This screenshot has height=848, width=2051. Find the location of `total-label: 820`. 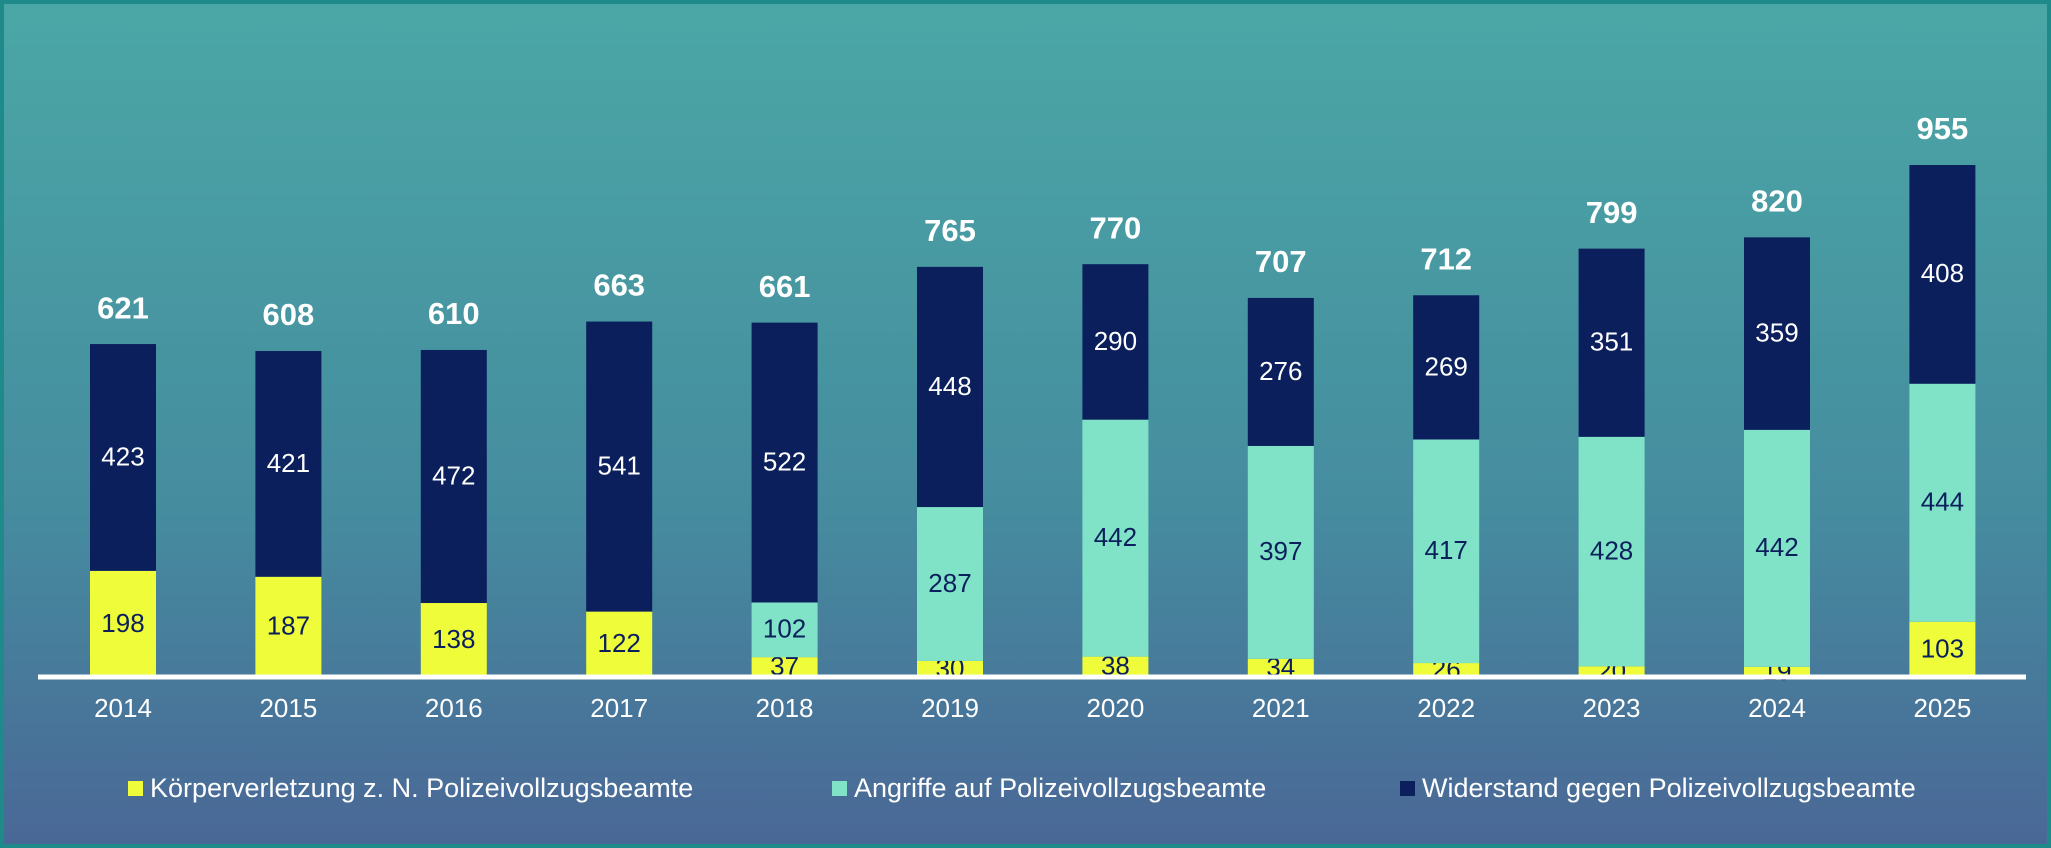

total-label: 820 is located at coordinates (1777, 201).